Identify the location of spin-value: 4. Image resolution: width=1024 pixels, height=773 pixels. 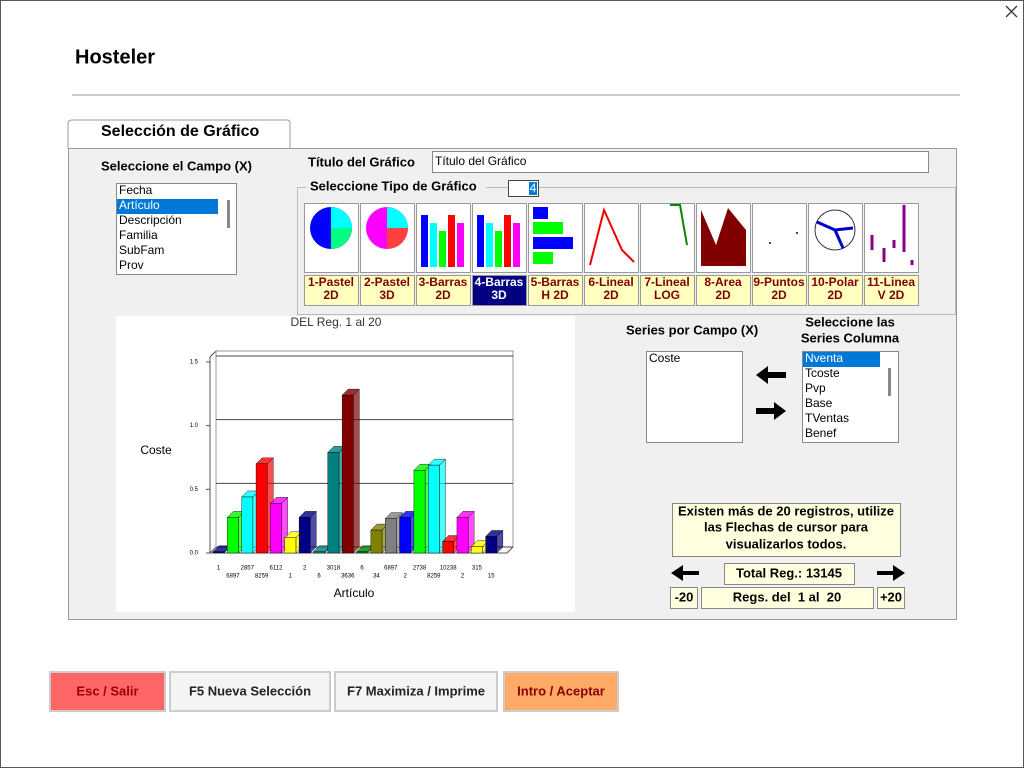
(533, 188).